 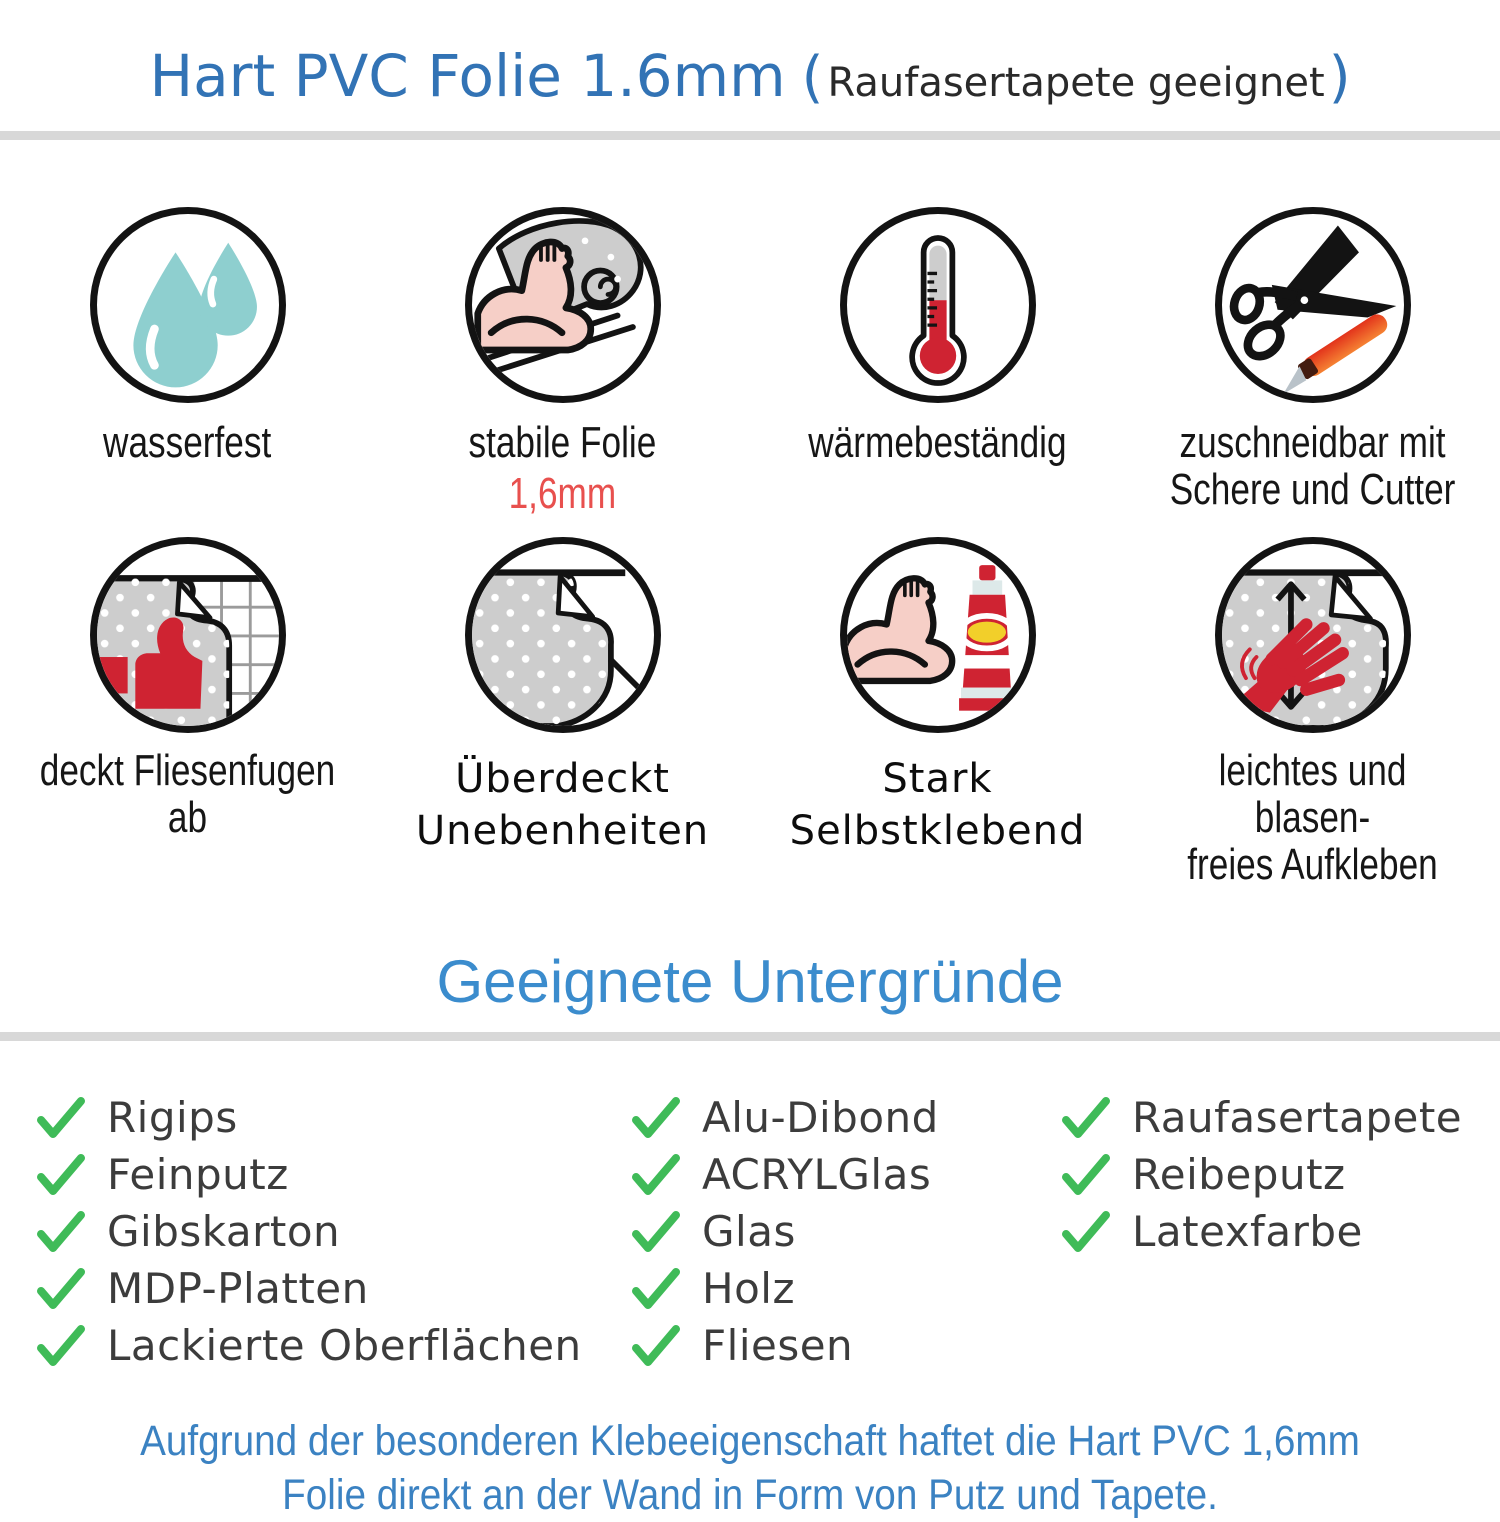 I want to click on feature-aufkleben: leichtes und blasen- freies Aufkleben, so click(x=1312, y=712).